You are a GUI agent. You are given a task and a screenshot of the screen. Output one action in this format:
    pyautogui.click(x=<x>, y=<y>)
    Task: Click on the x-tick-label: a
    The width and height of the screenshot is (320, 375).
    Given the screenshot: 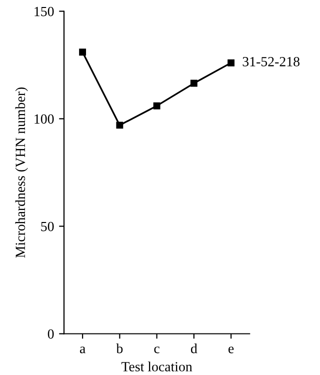 What is the action you would take?
    pyautogui.click(x=83, y=350)
    